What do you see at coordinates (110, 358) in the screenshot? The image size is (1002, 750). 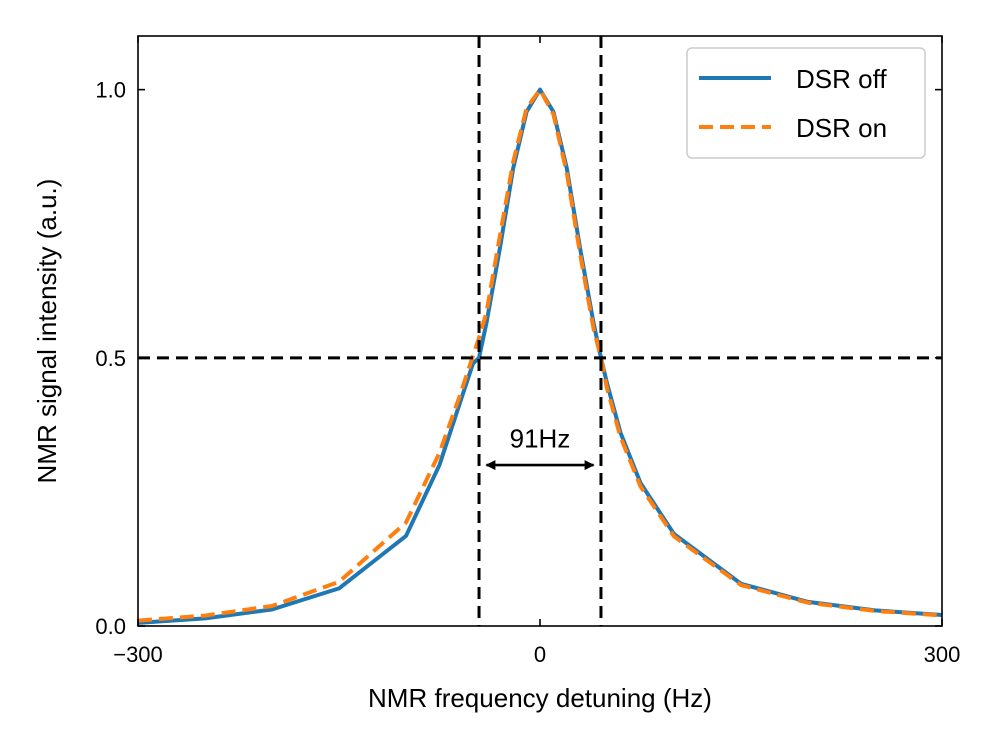 I see `y-tick-label: 0.5` at bounding box center [110, 358].